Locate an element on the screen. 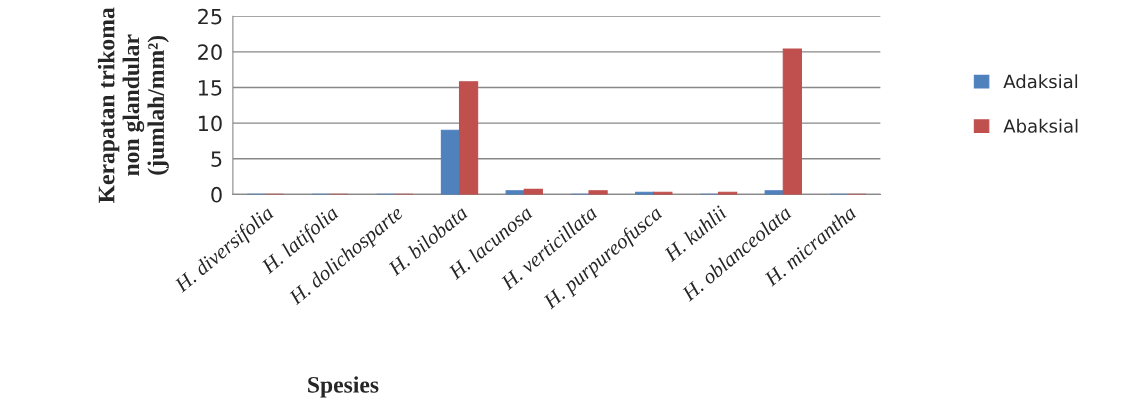  y-tick-label: 20 is located at coordinates (210, 52).